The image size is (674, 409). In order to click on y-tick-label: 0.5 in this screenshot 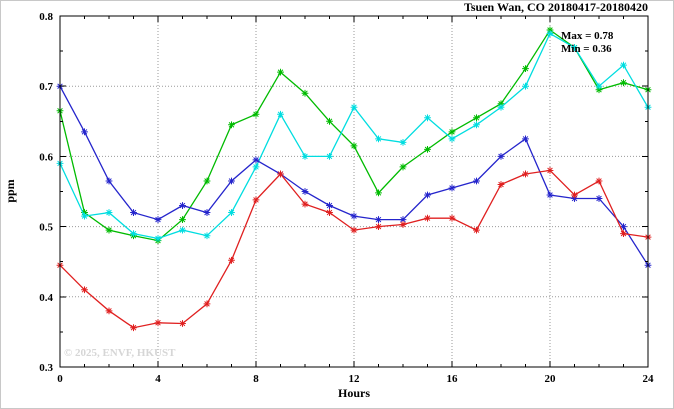, I will do `click(46, 228)`.